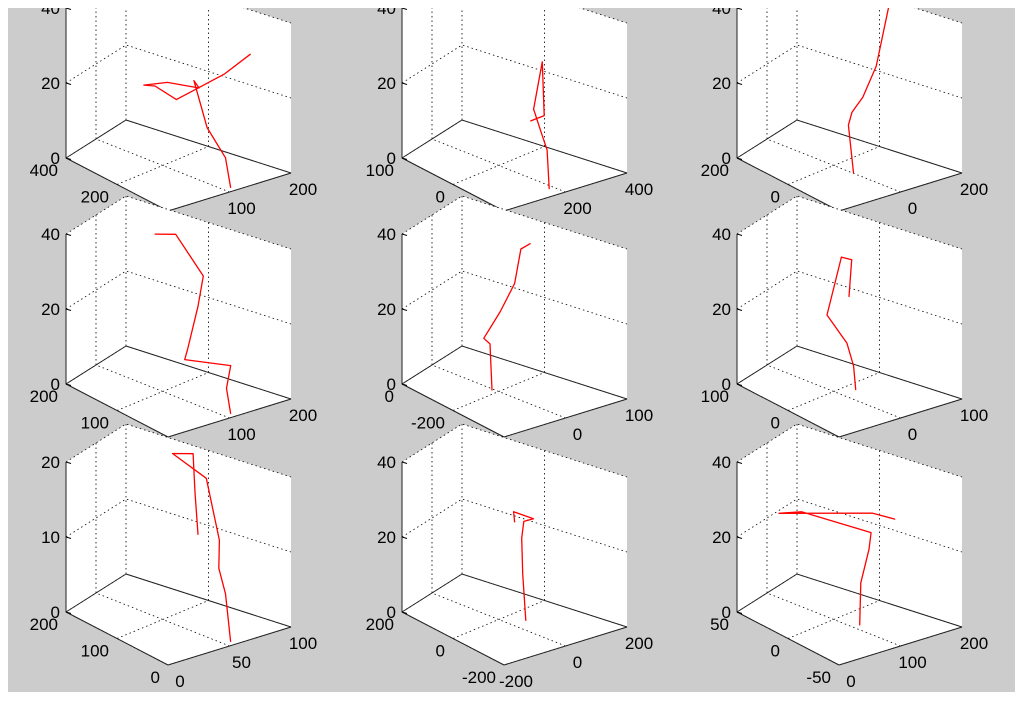 The image size is (1024, 706). I want to click on back-wall-right, so click(879, 90).